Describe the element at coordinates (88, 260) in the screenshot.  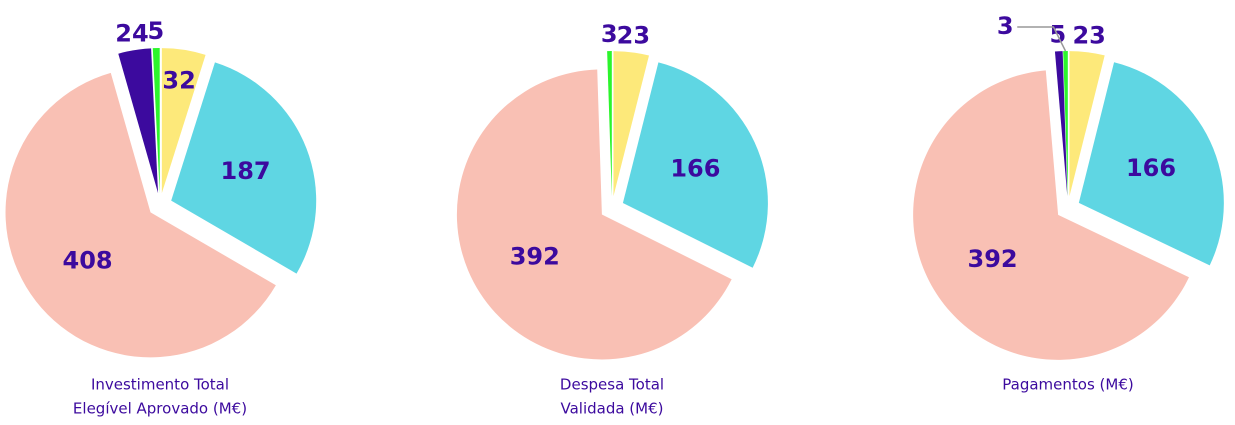
I see `data-label: 408` at that location.